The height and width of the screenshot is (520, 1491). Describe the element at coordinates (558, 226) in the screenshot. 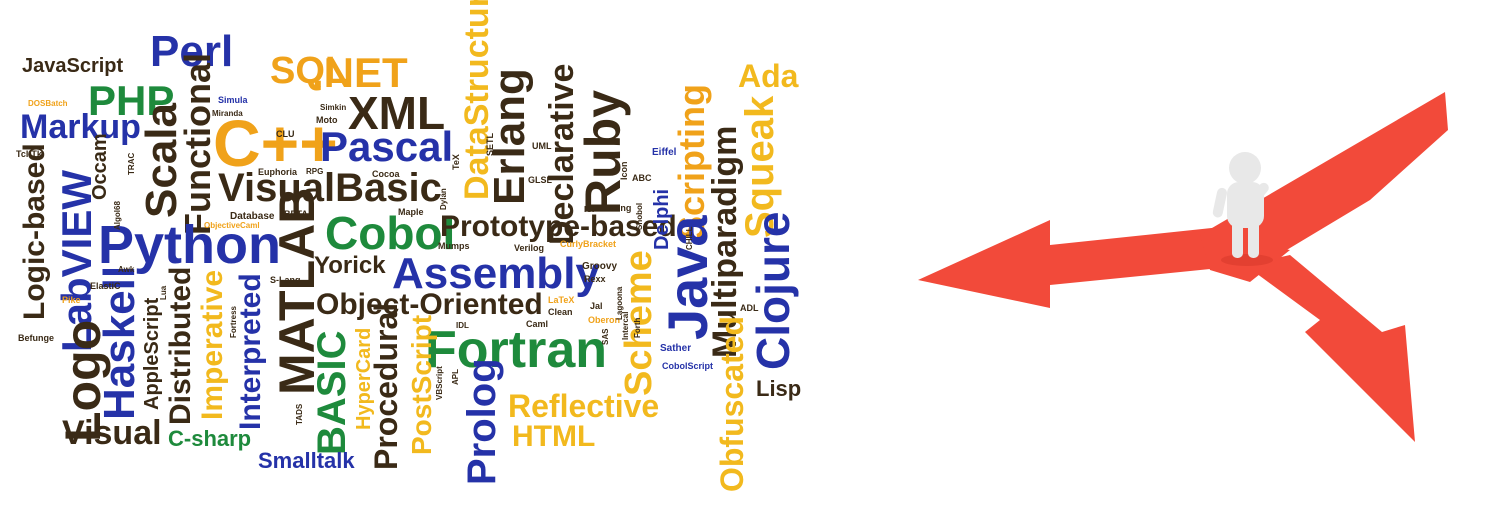

I see `word-prototype: Prototype-based` at that location.